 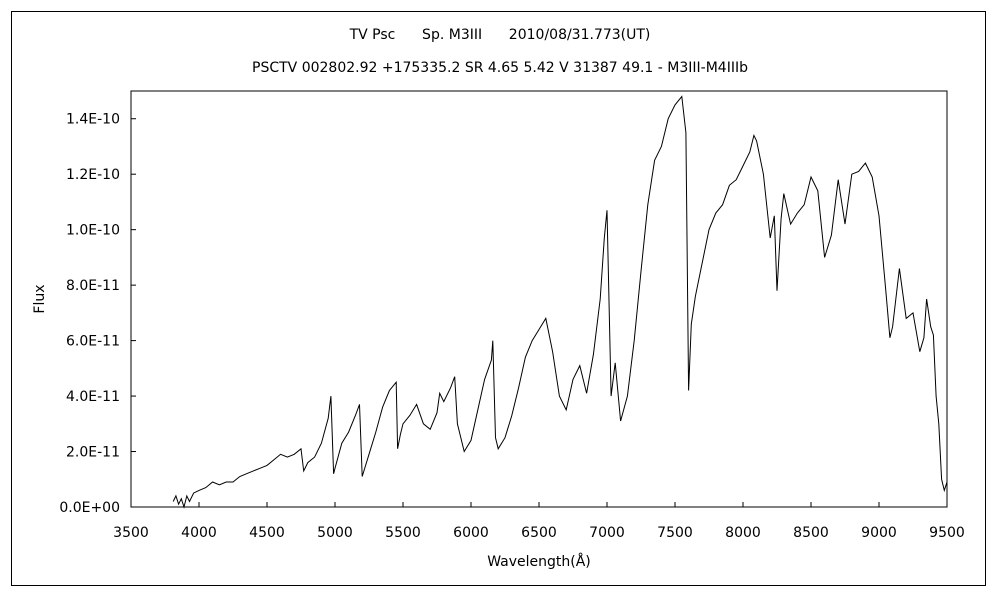 What do you see at coordinates (539, 561) in the screenshot?
I see `x-axis-label: Wavelength(Å)` at bounding box center [539, 561].